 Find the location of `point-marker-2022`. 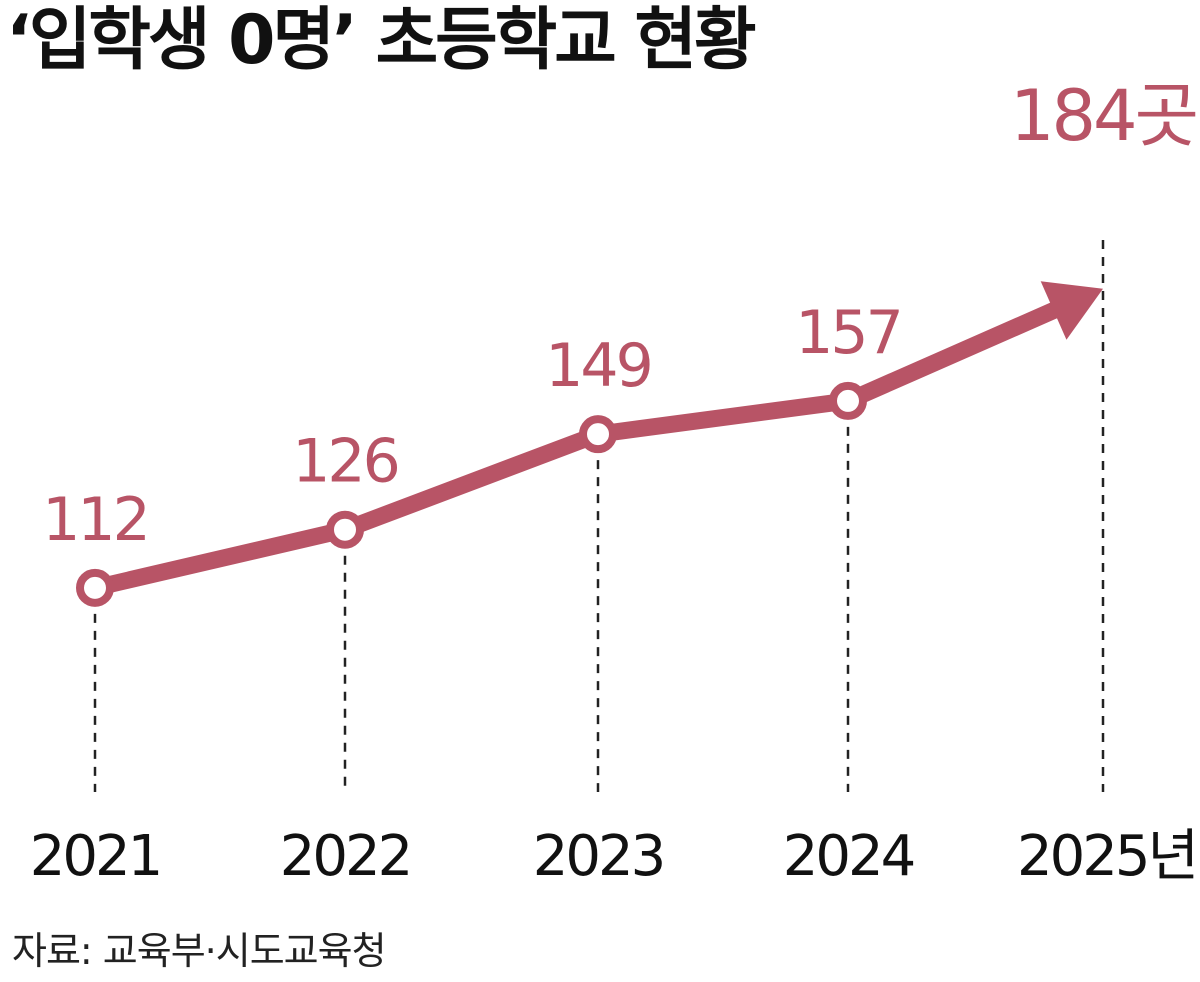

point-marker-2022 is located at coordinates (345, 529).